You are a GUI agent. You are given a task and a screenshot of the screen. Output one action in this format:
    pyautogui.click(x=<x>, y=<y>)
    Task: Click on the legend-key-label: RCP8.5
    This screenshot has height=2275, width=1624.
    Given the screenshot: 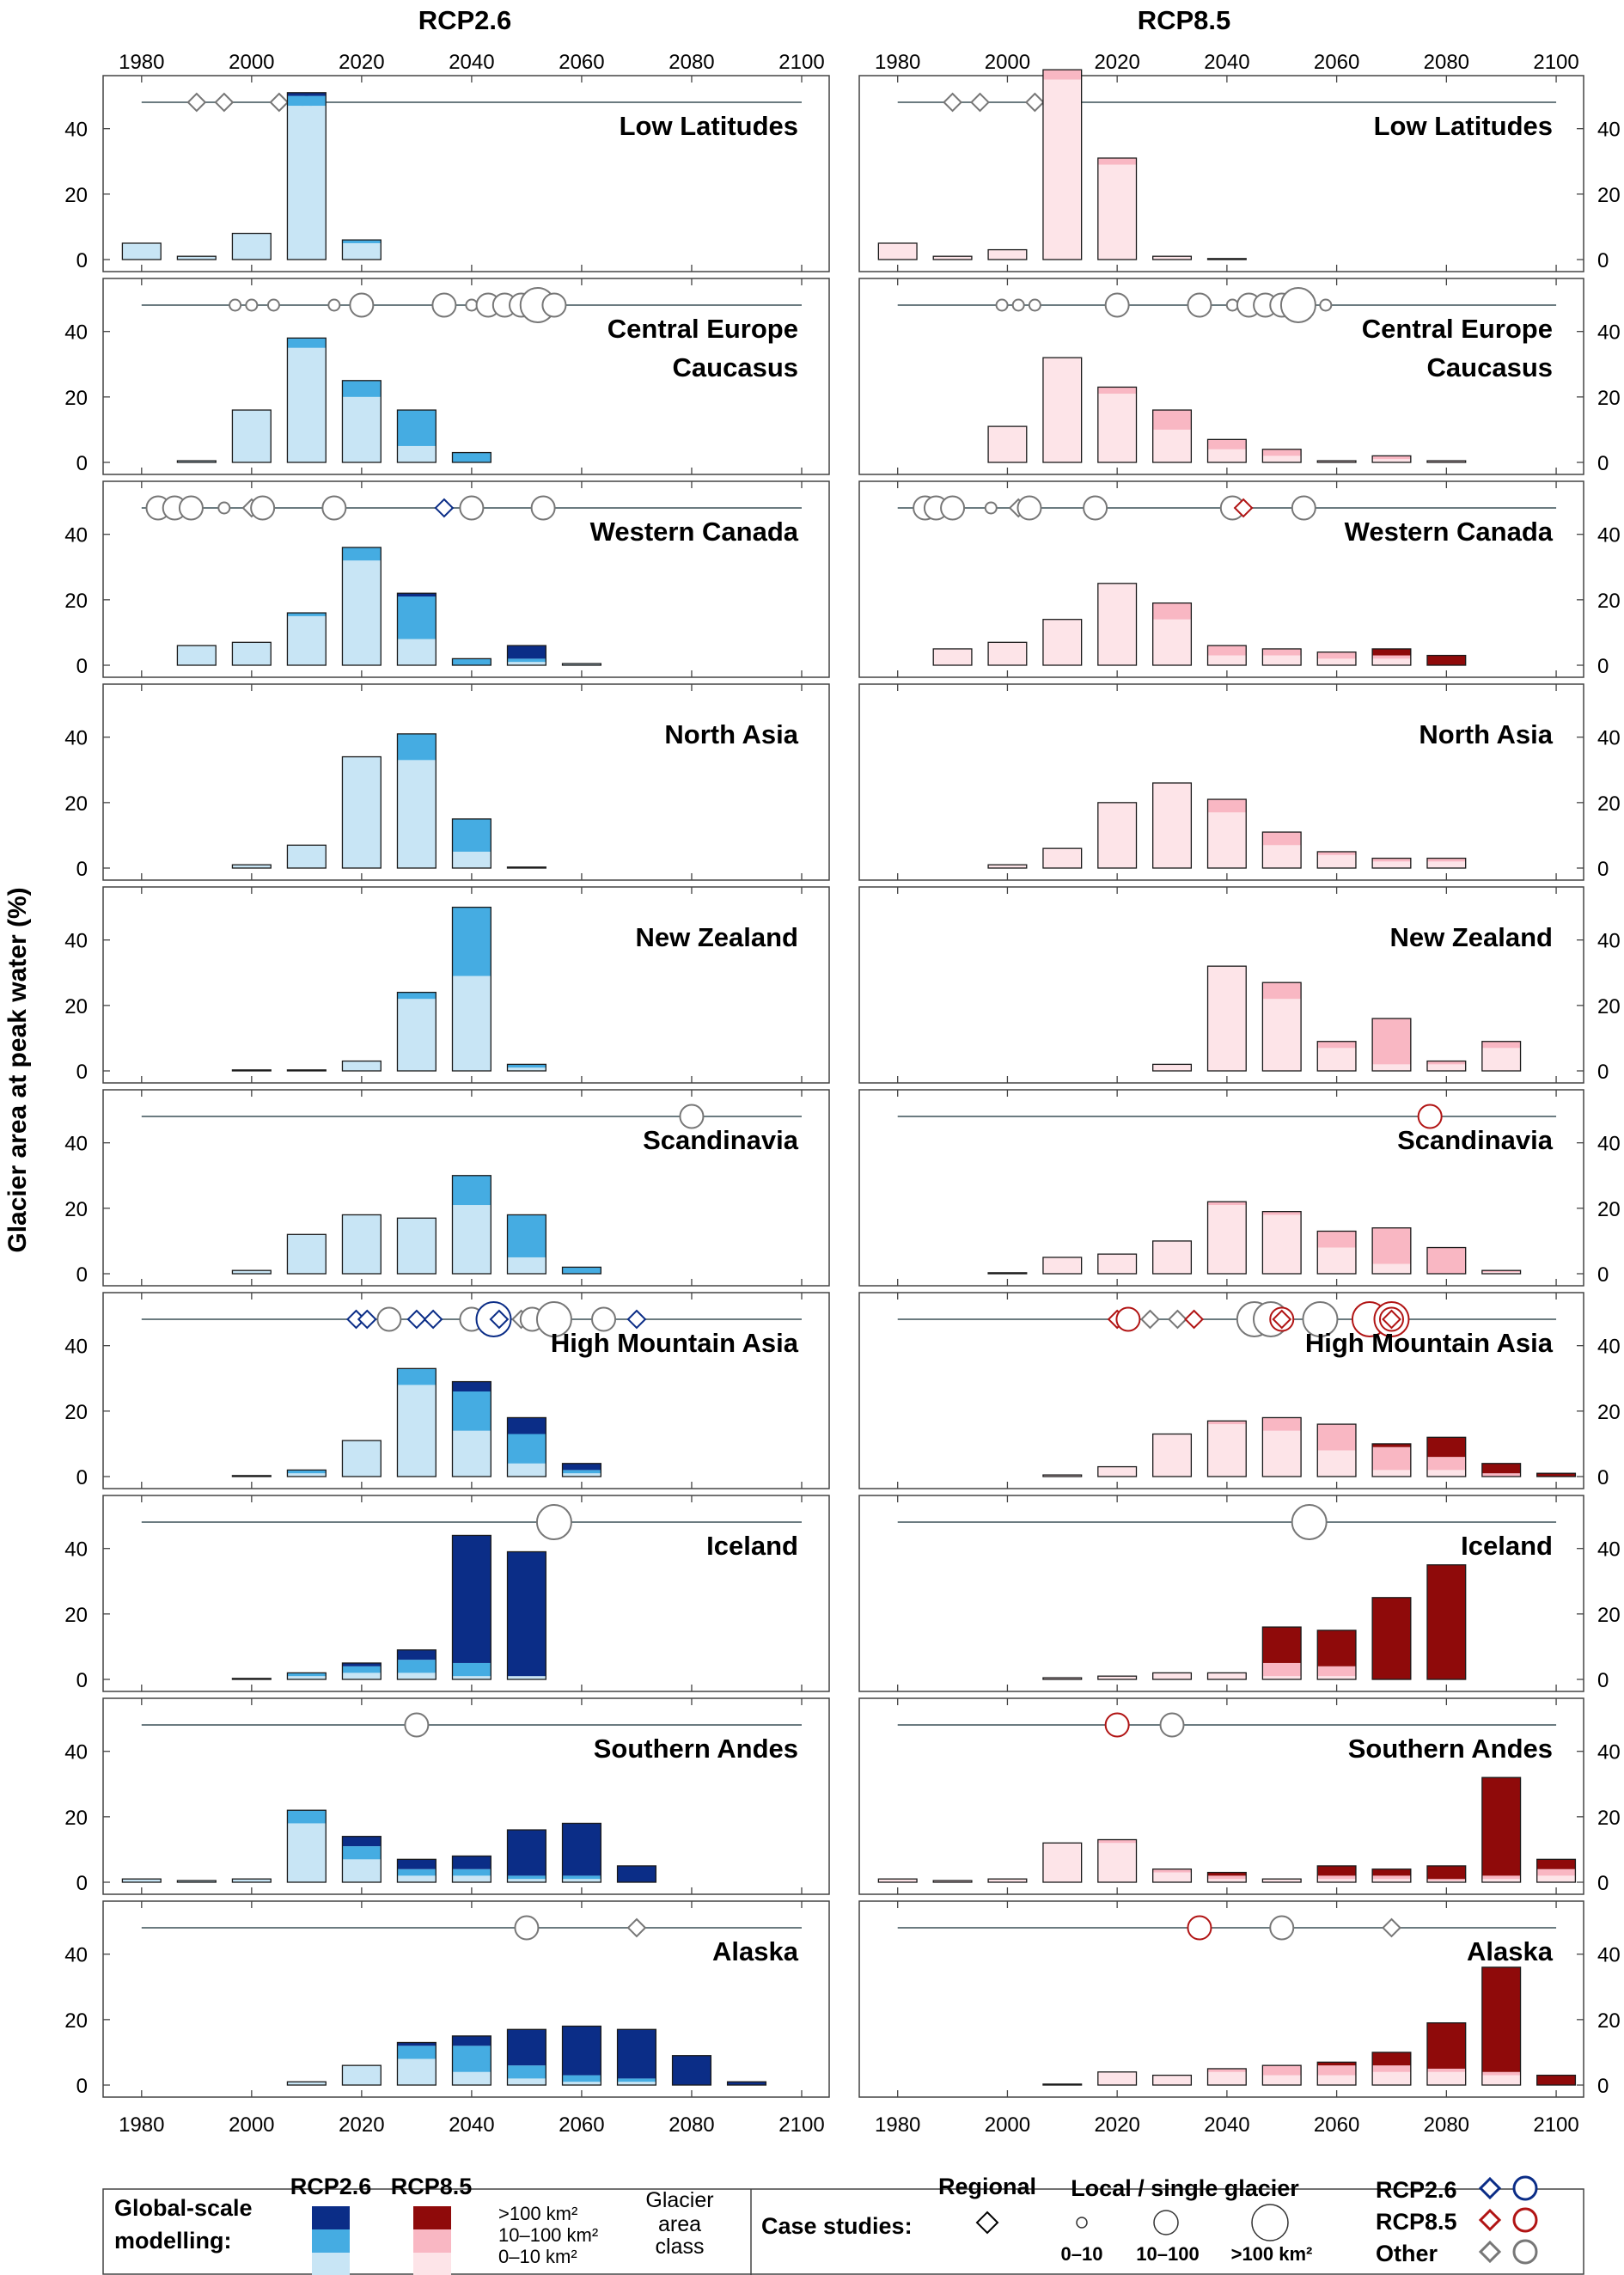 What is the action you would take?
    pyautogui.click(x=1416, y=2222)
    